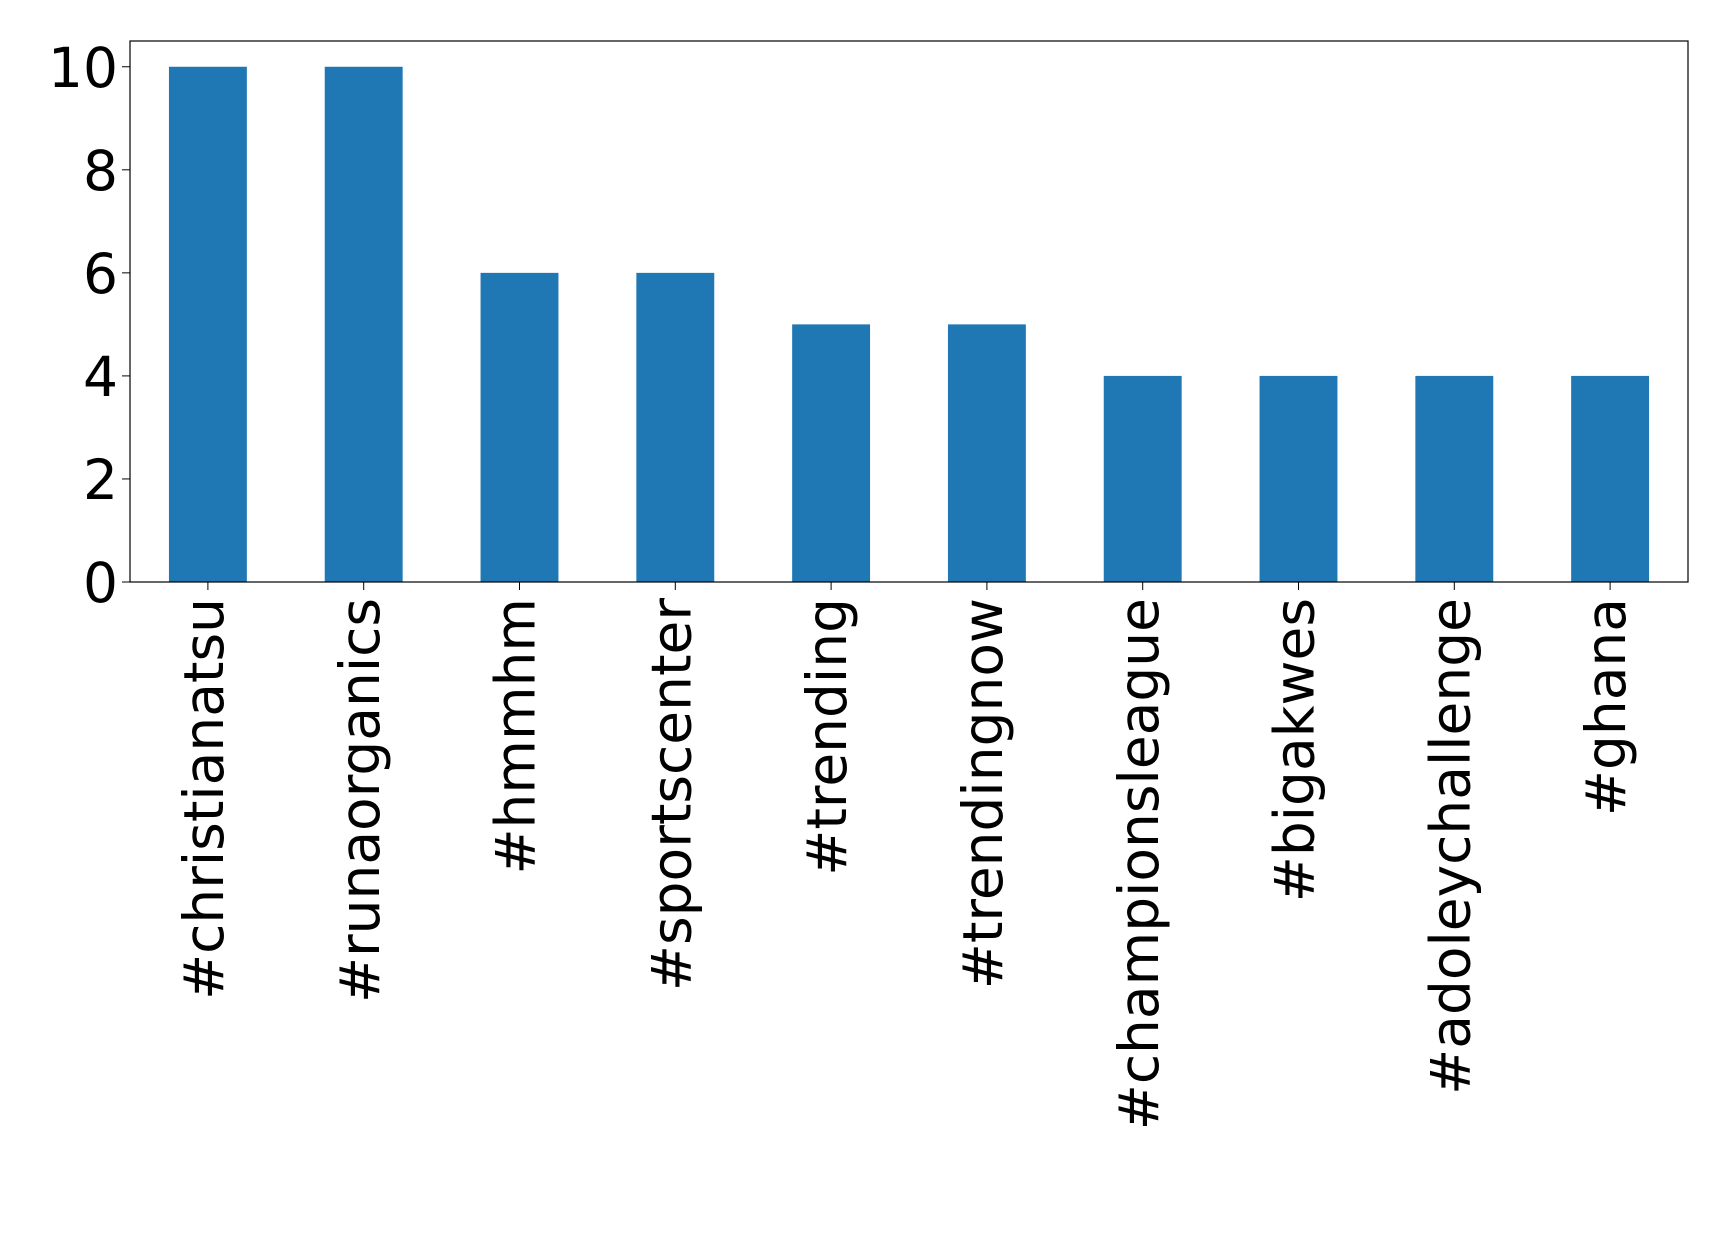  Describe the element at coordinates (827, 737) in the screenshot. I see `x-tick-label: #trending` at that location.